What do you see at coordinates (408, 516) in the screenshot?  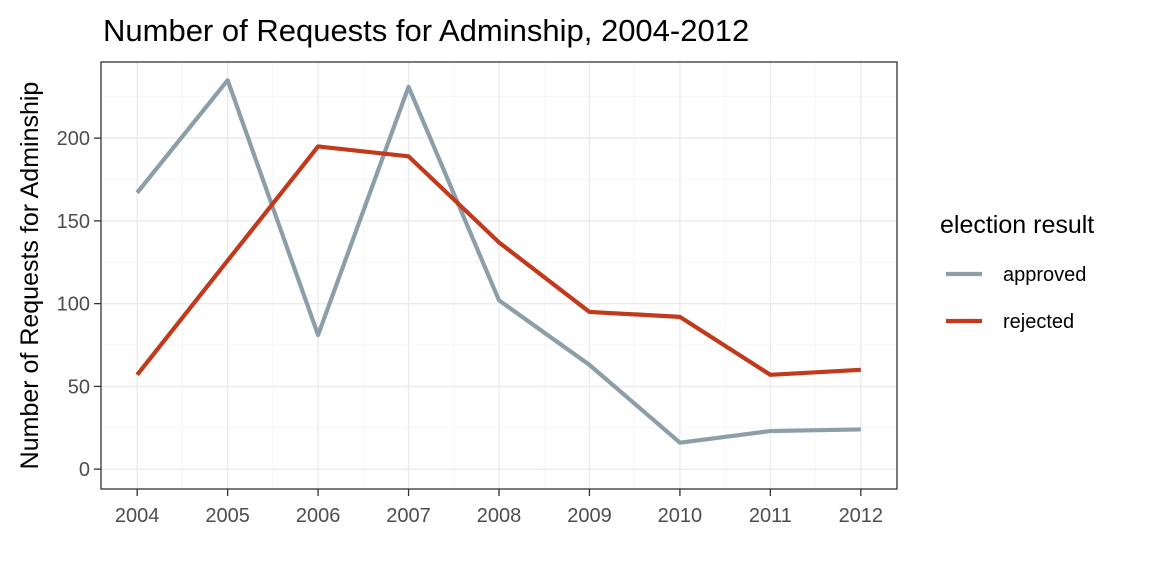 I see `x-tick-label: 2007` at bounding box center [408, 516].